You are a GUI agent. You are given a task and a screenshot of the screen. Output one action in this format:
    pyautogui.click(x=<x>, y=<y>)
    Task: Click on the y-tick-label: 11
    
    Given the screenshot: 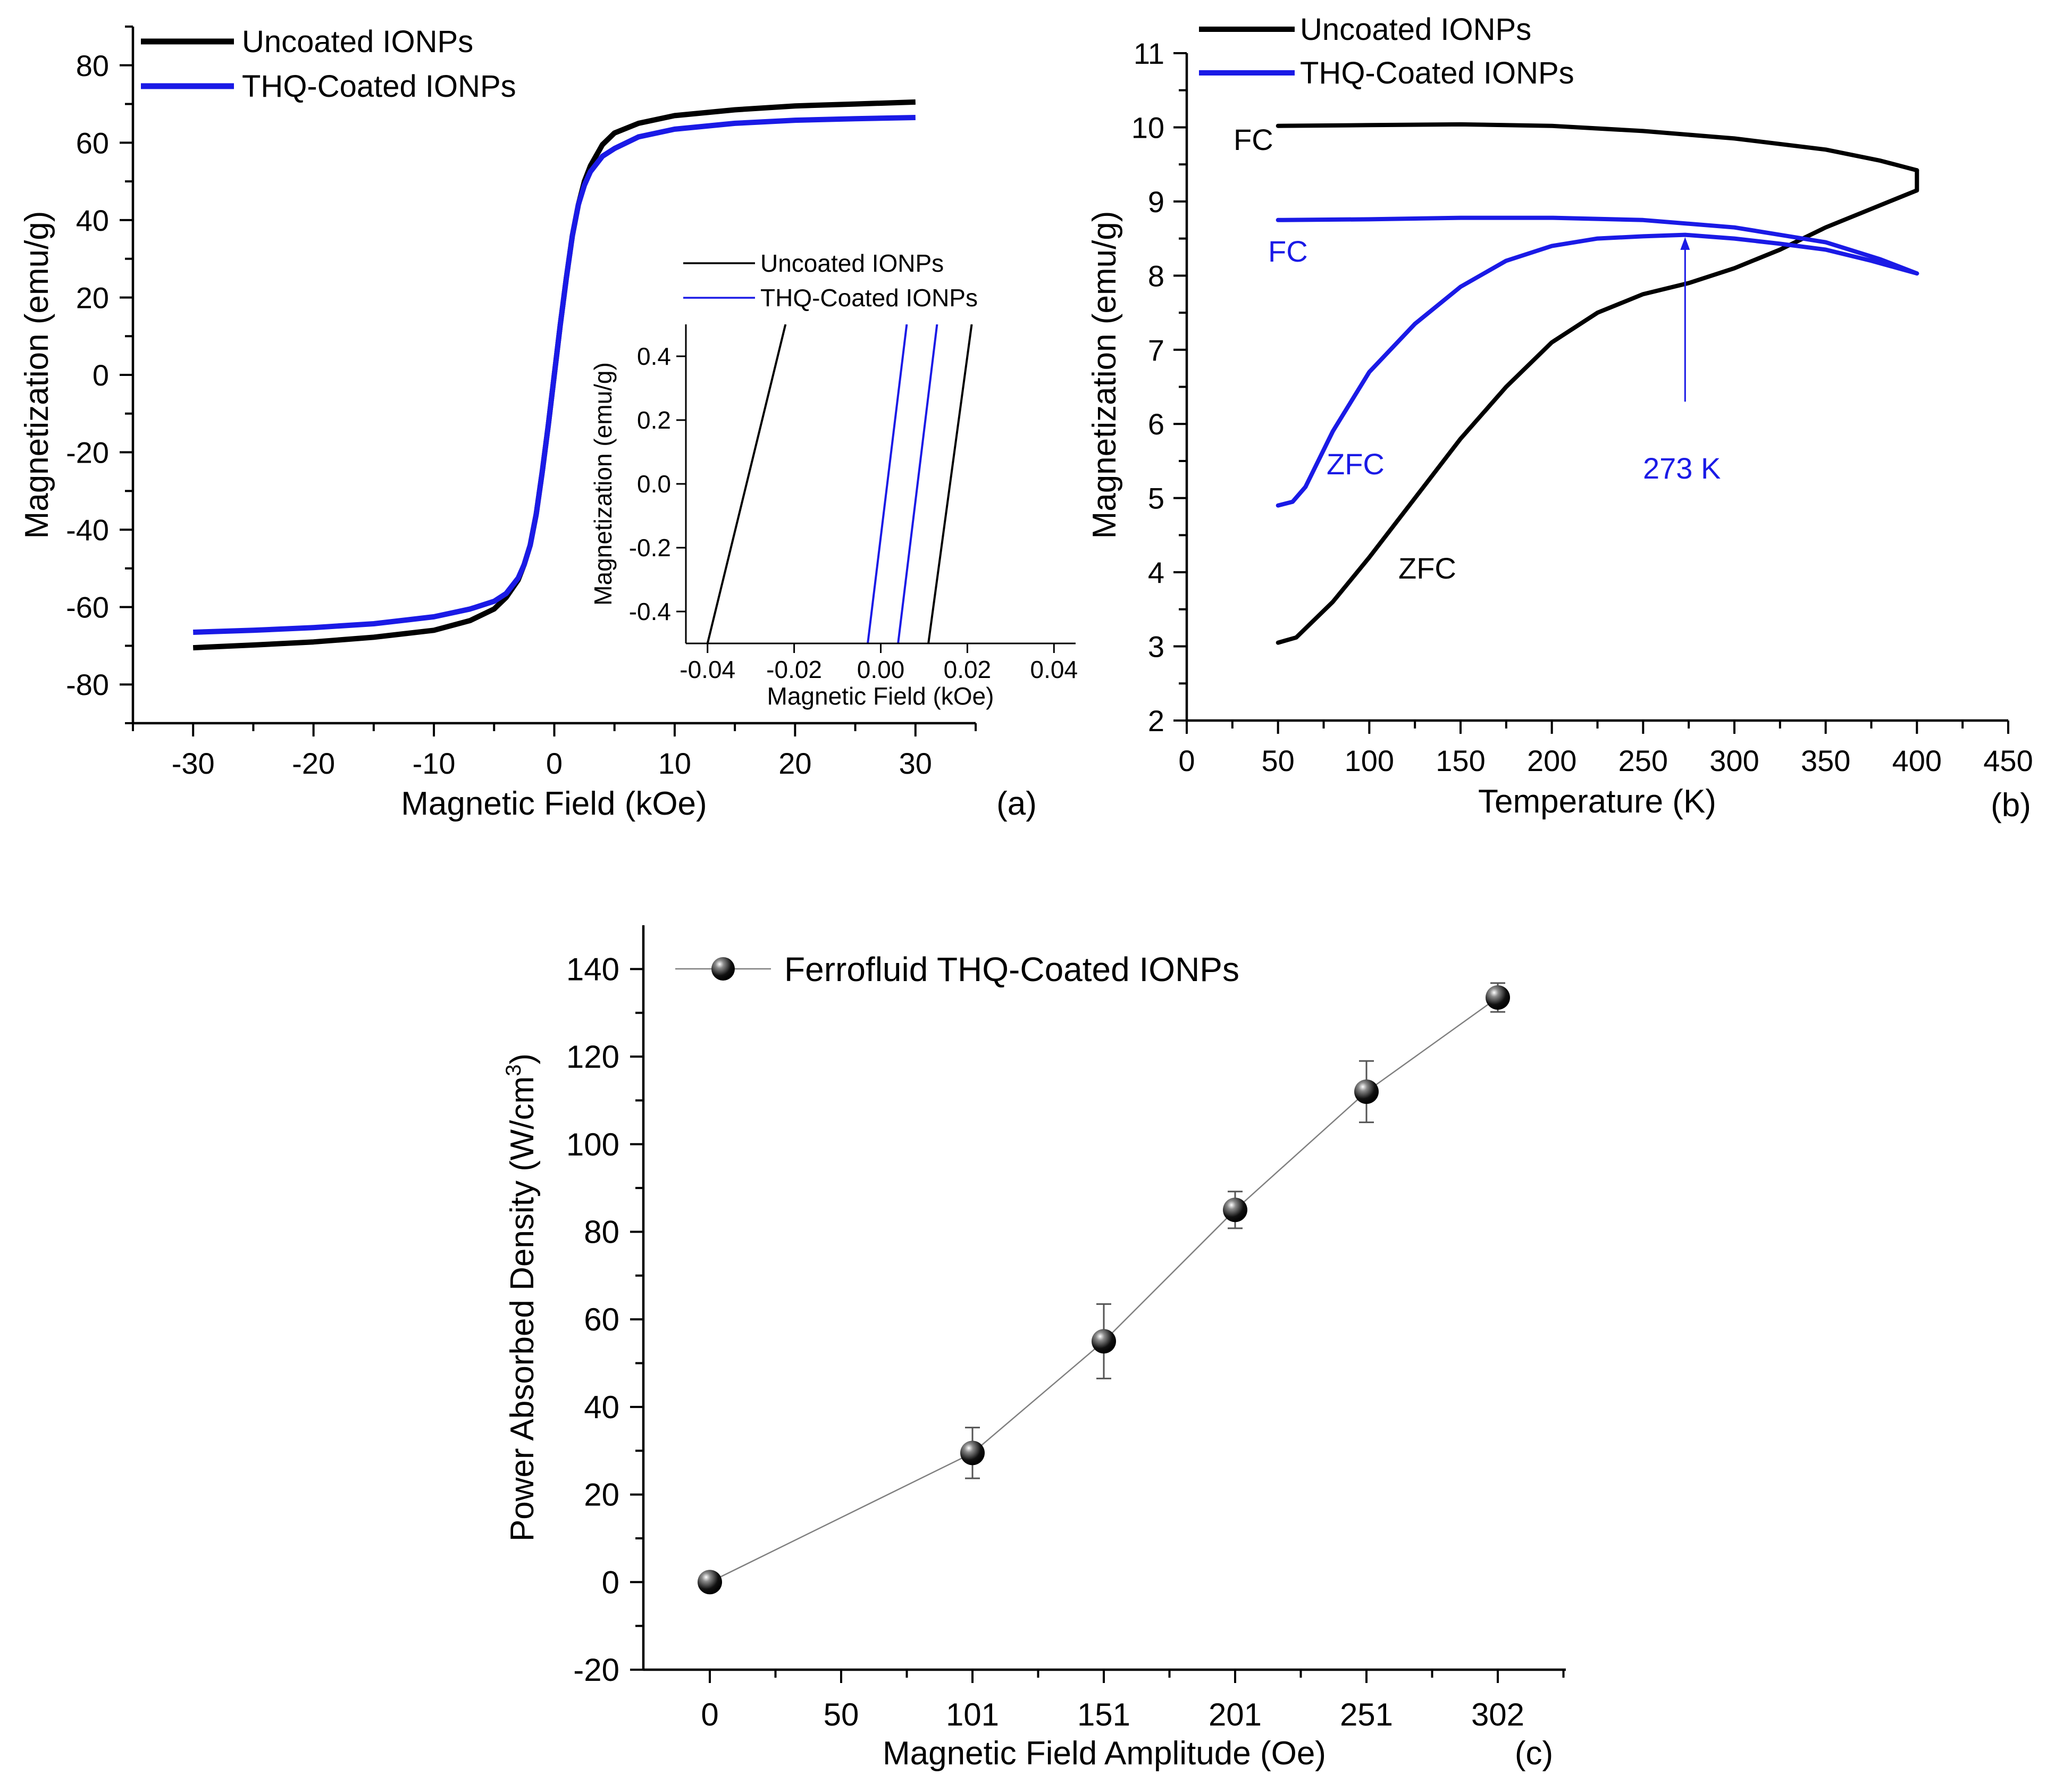 What is the action you would take?
    pyautogui.click(x=1149, y=53)
    